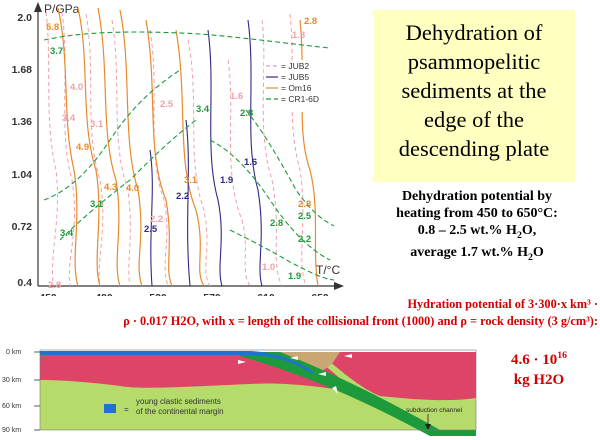 Image resolution: width=600 pixels, height=440 pixels. Describe the element at coordinates (428, 427) in the screenshot. I see `channel-pointer-arrow` at that location.